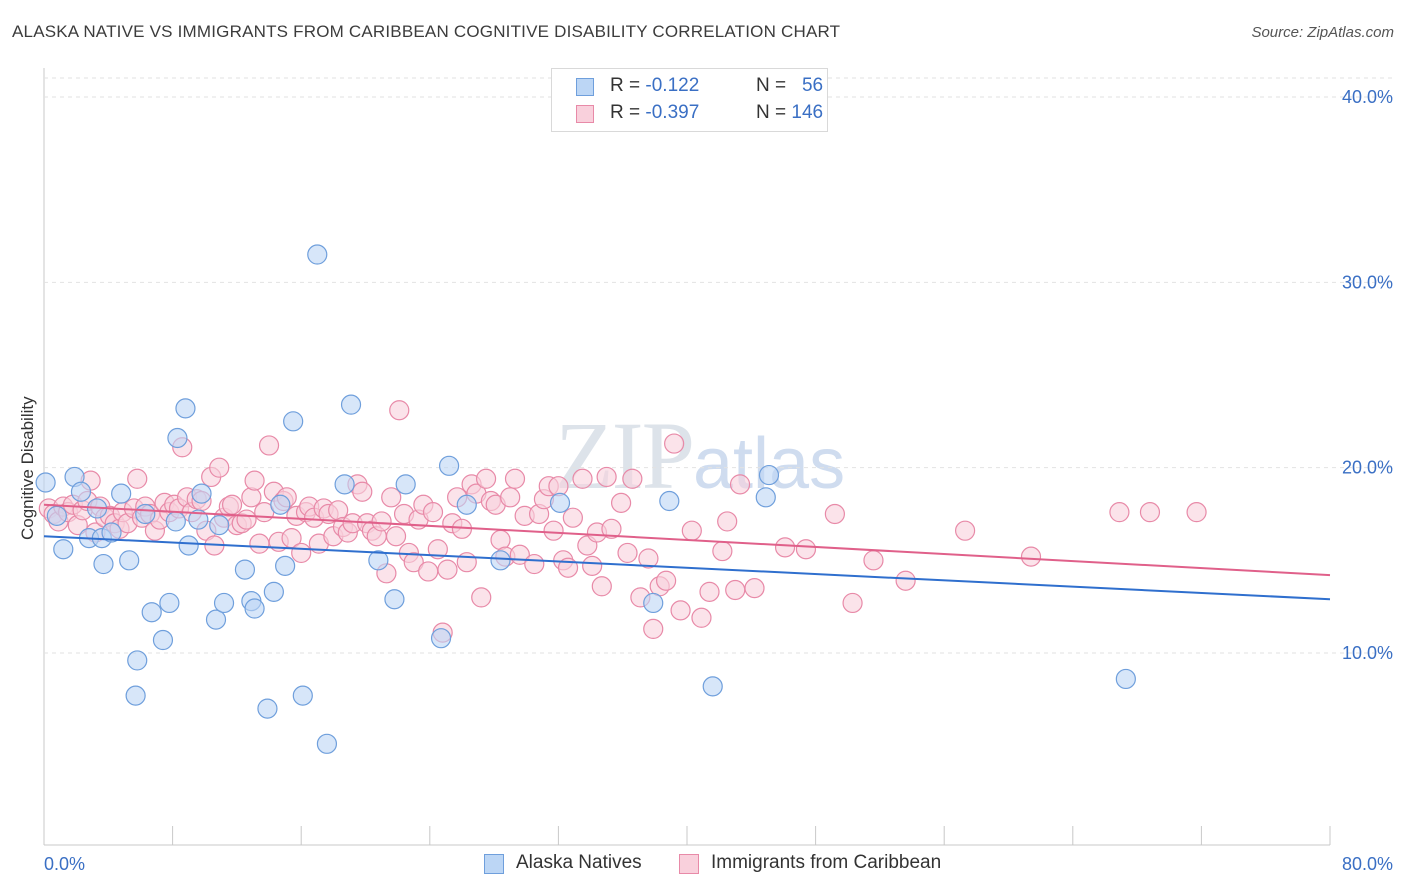 This screenshot has width=1406, height=892. I want to click on bottom-legend-swatch-alaska, so click(494, 864).